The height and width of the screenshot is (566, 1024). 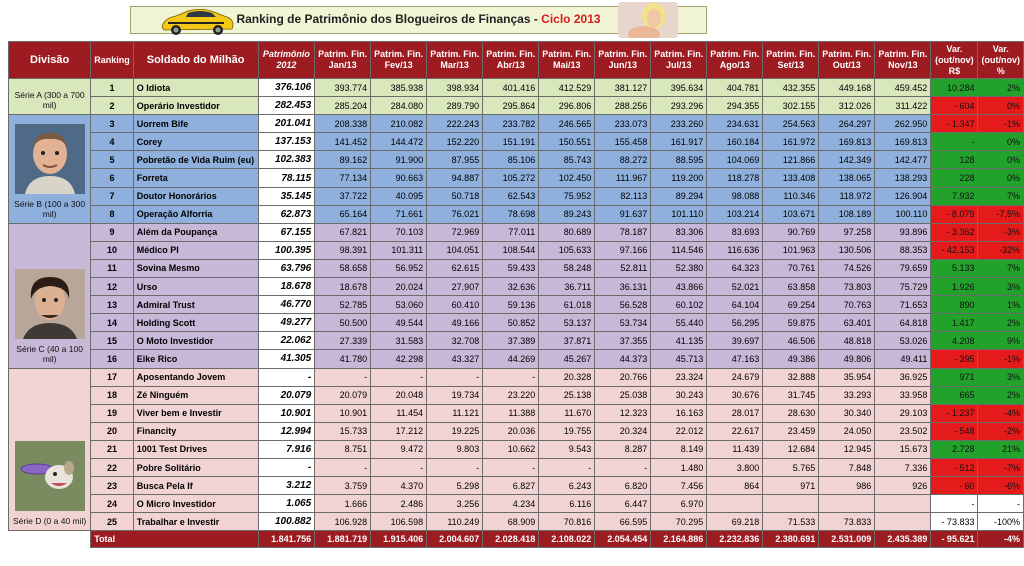 I want to click on month-value-cell: 55.440, so click(x=679, y=323).